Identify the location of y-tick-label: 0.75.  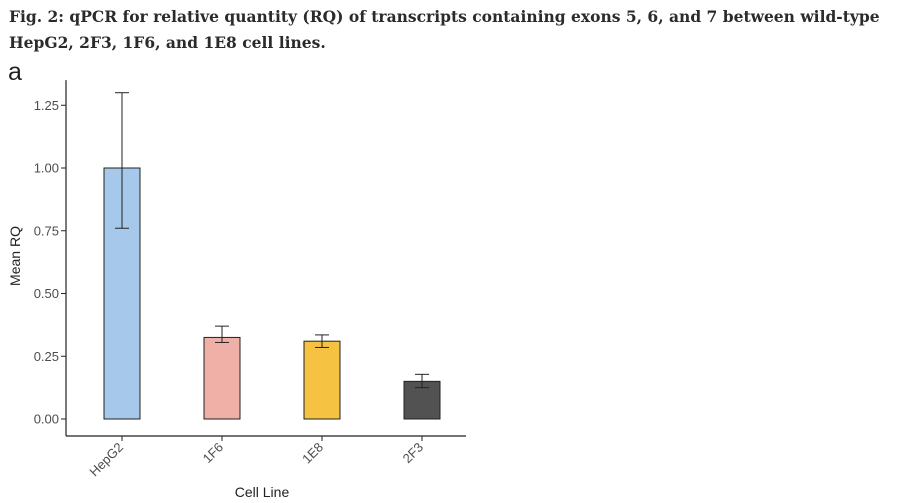
(46, 230).